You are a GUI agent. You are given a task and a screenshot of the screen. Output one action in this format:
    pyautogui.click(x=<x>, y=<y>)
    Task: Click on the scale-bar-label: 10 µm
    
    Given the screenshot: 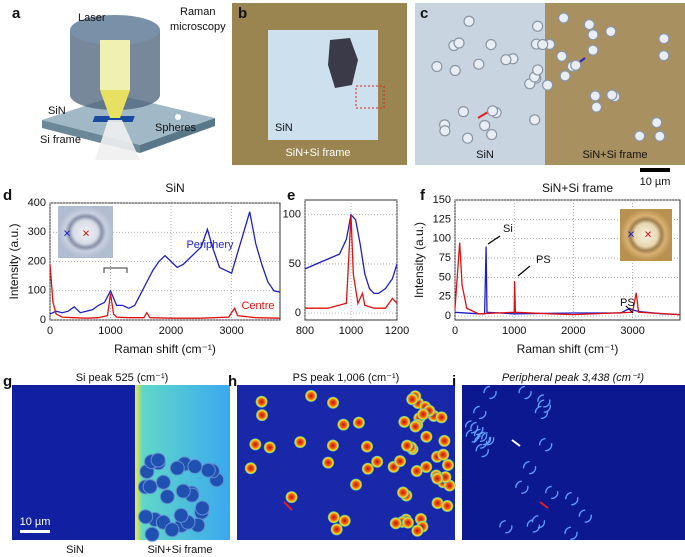 What is the action you would take?
    pyautogui.click(x=35, y=522)
    